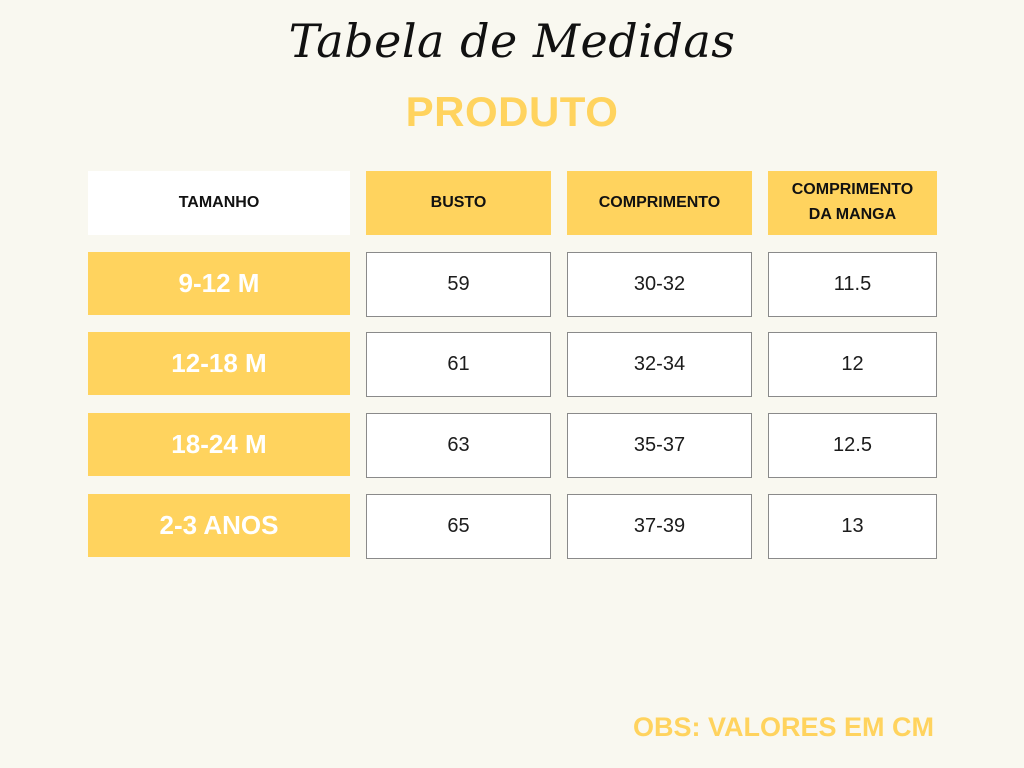 Image resolution: width=1024 pixels, height=768 pixels. I want to click on header-comprimento: COMPRIMENTO, so click(659, 203).